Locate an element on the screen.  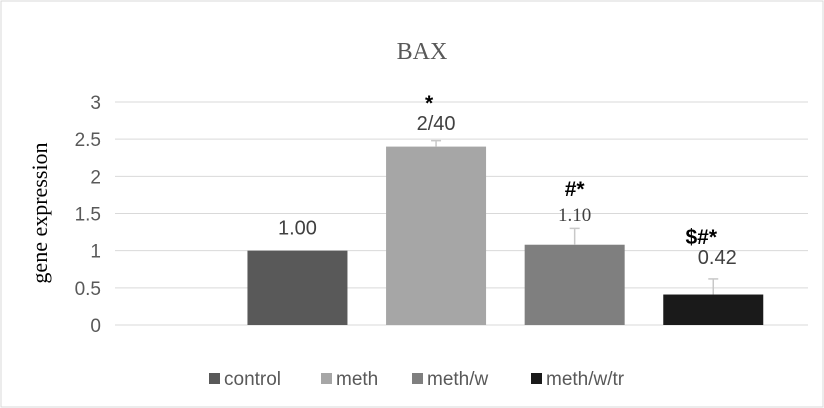
bar-meth-w-tr is located at coordinates (713, 309).